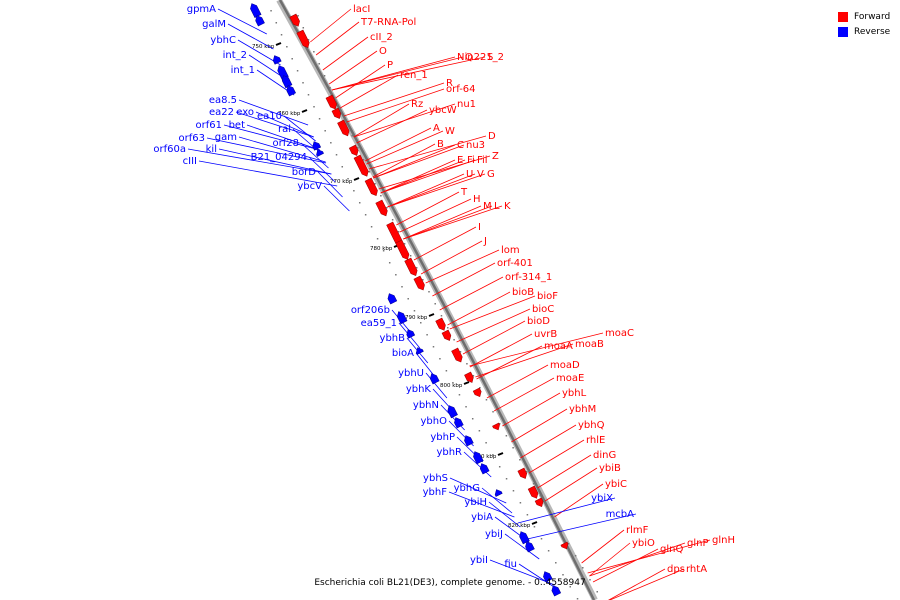 Image resolution: width=900 pixels, height=600 pixels. I want to click on forward-gene-label: ren_1, so click(414, 75).